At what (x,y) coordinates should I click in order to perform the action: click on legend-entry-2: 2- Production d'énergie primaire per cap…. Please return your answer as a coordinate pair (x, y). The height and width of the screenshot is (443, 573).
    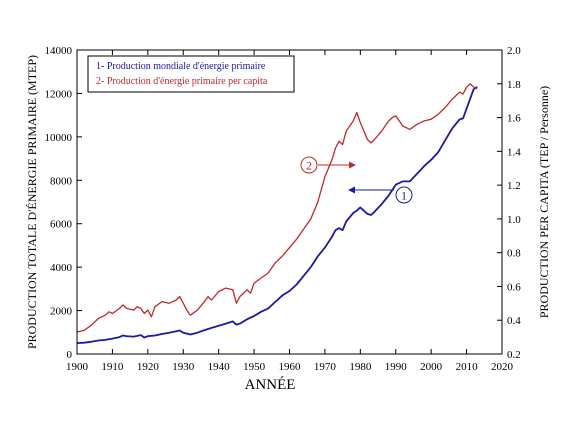
    Looking at the image, I should click on (182, 81).